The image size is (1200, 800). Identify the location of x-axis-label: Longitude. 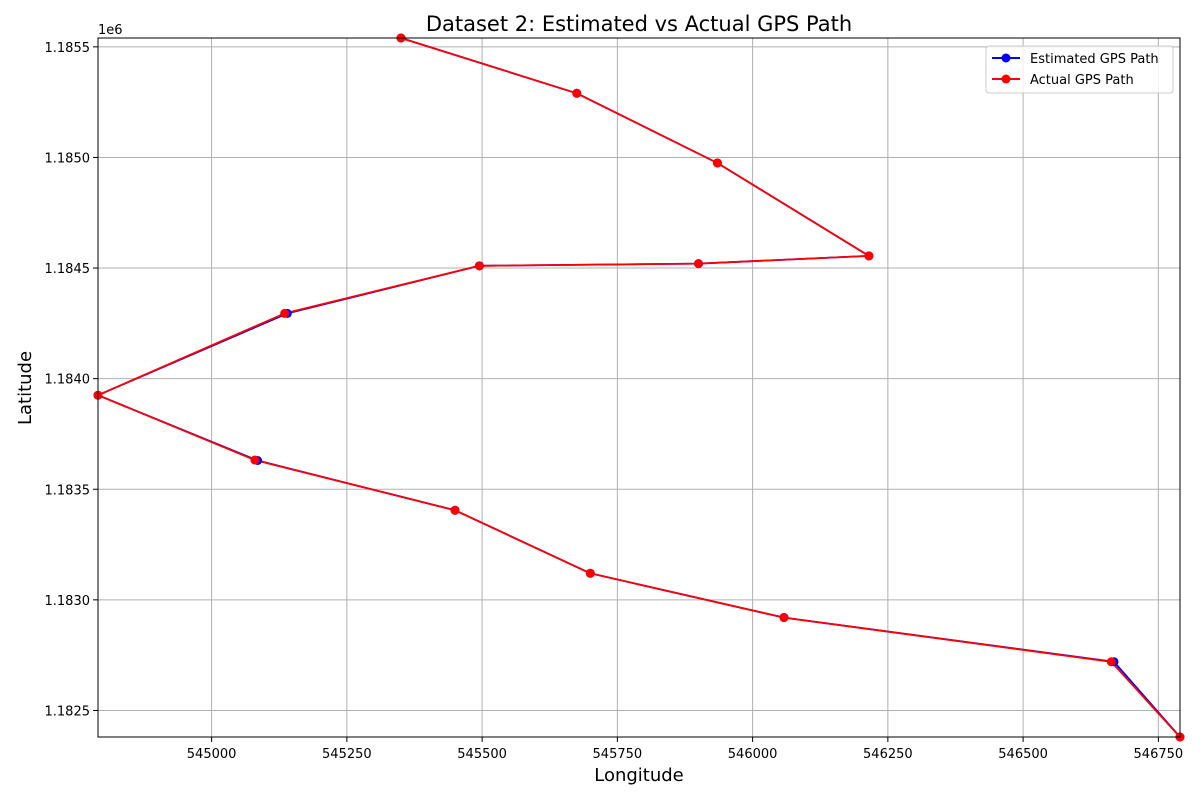
(639, 775).